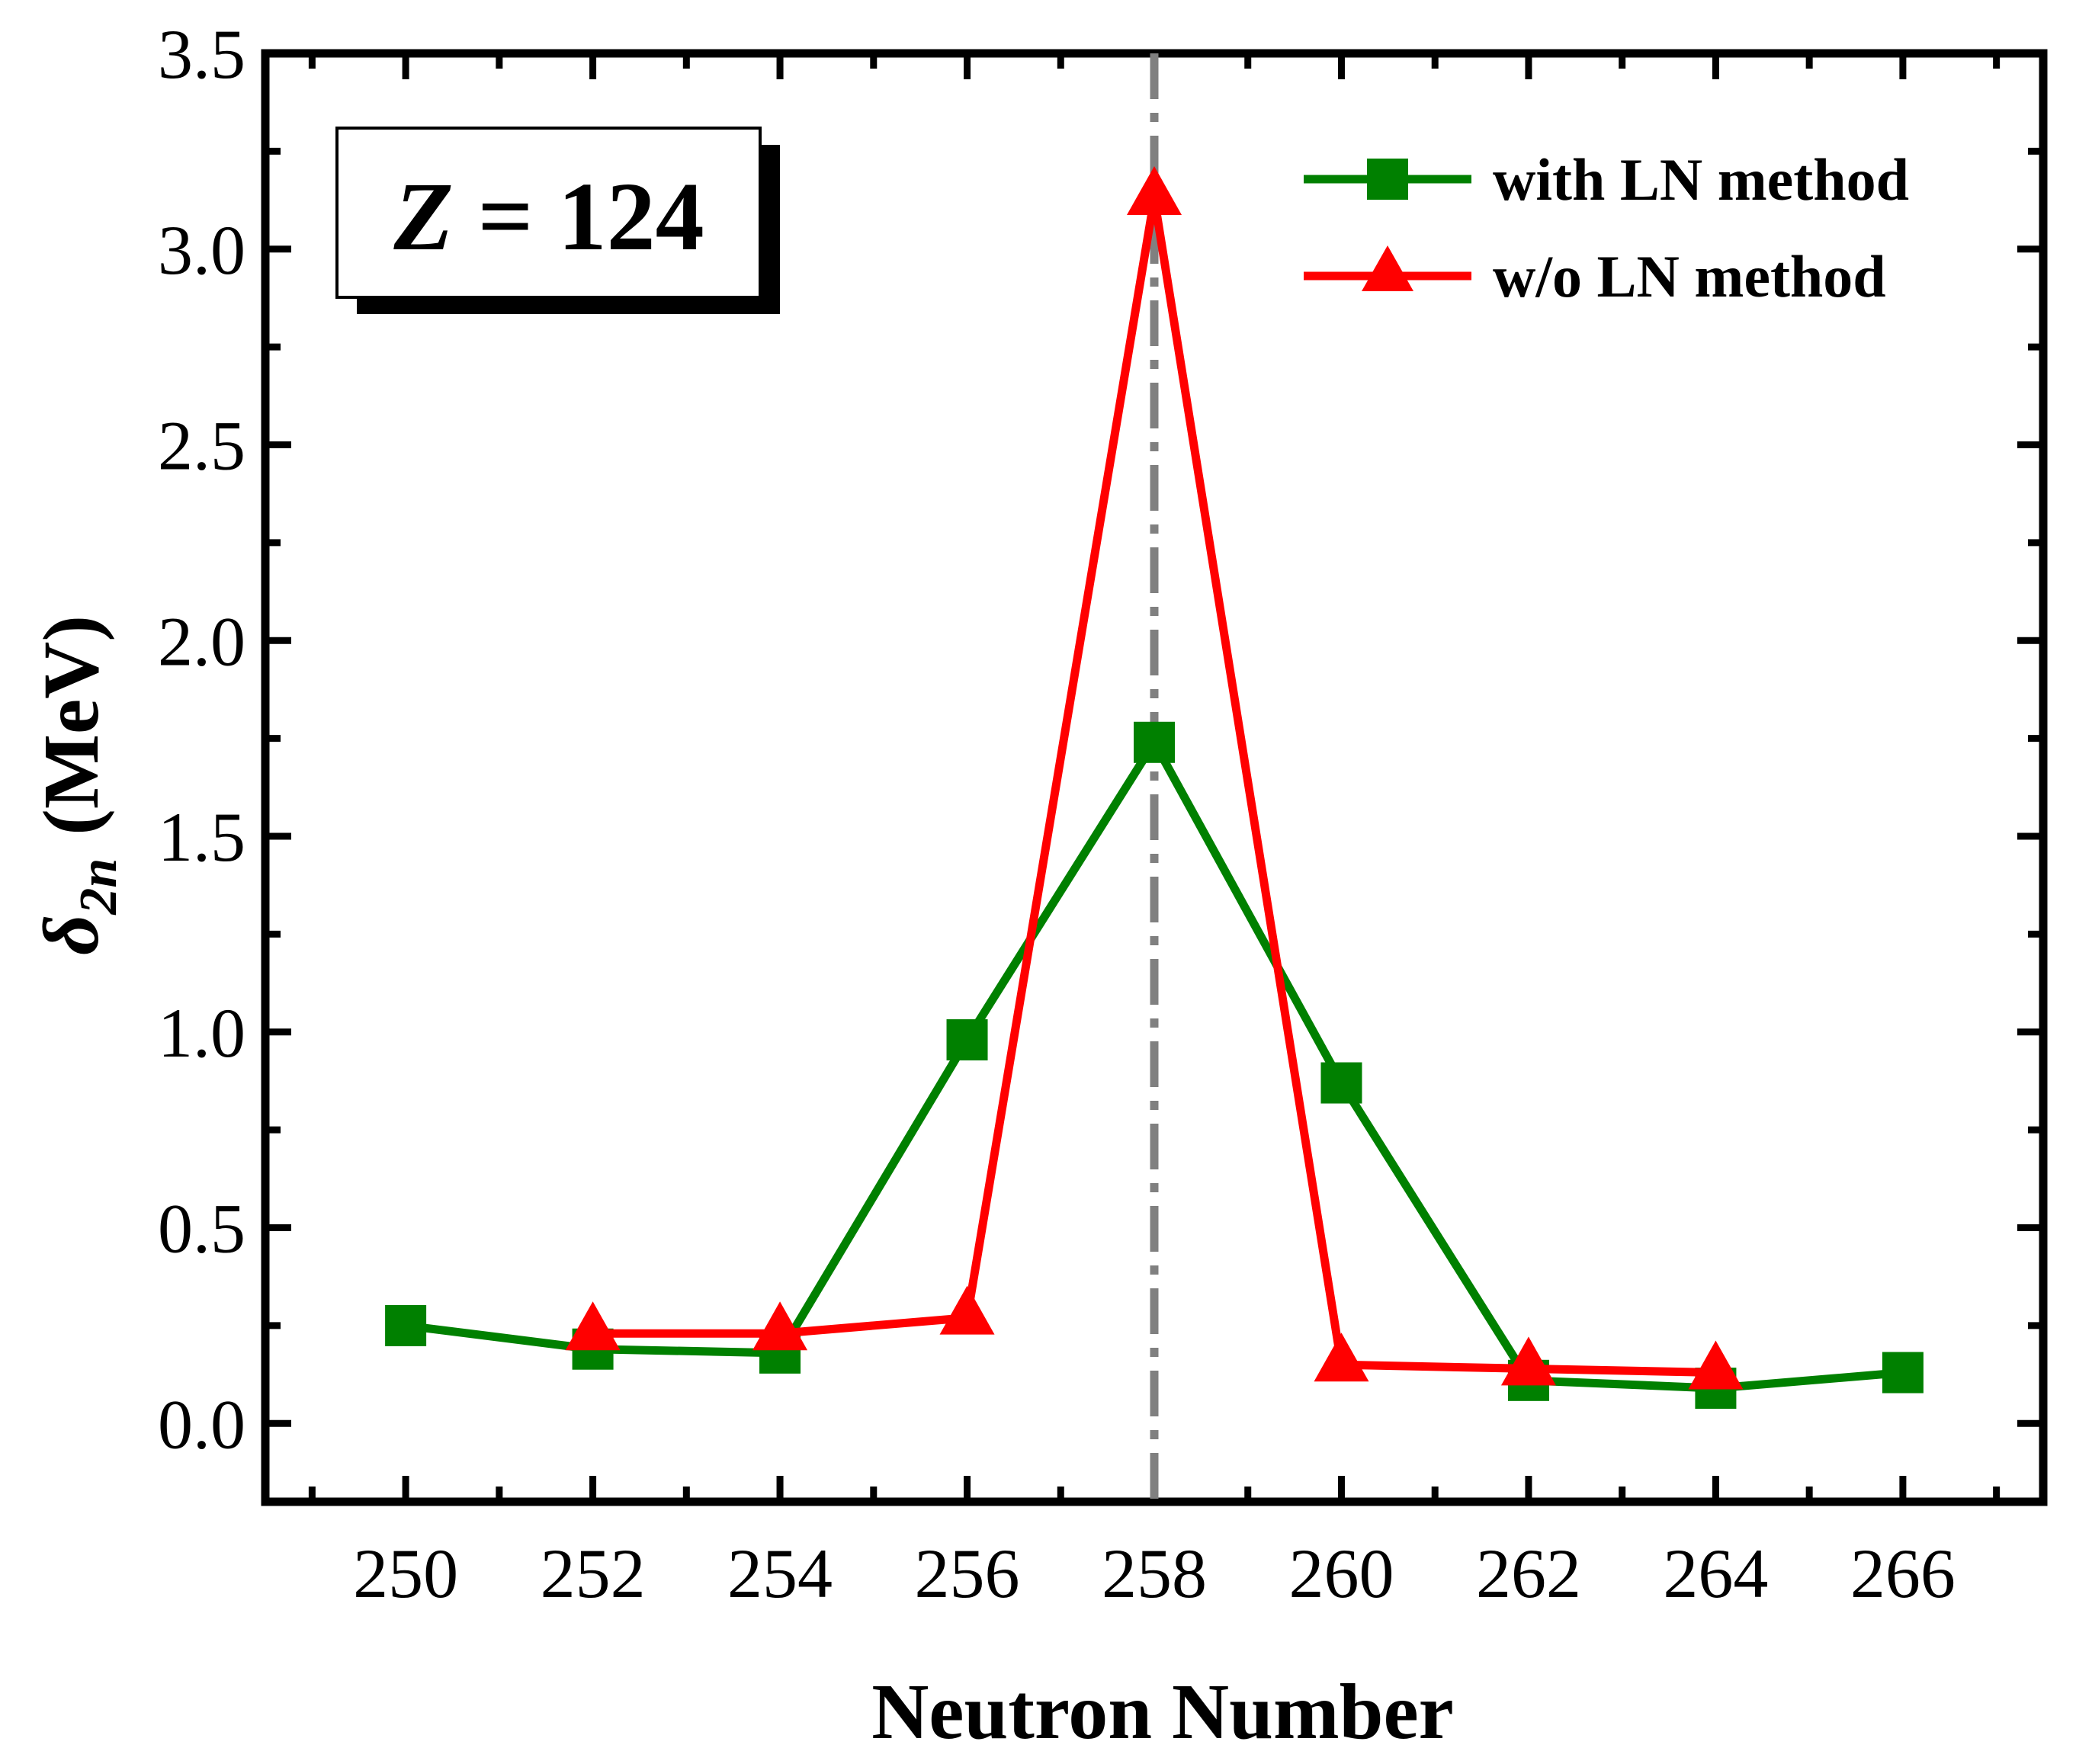 The width and height of the screenshot is (2076, 1764). I want to click on x-axis-title: Neutron Number, so click(1162, 1712).